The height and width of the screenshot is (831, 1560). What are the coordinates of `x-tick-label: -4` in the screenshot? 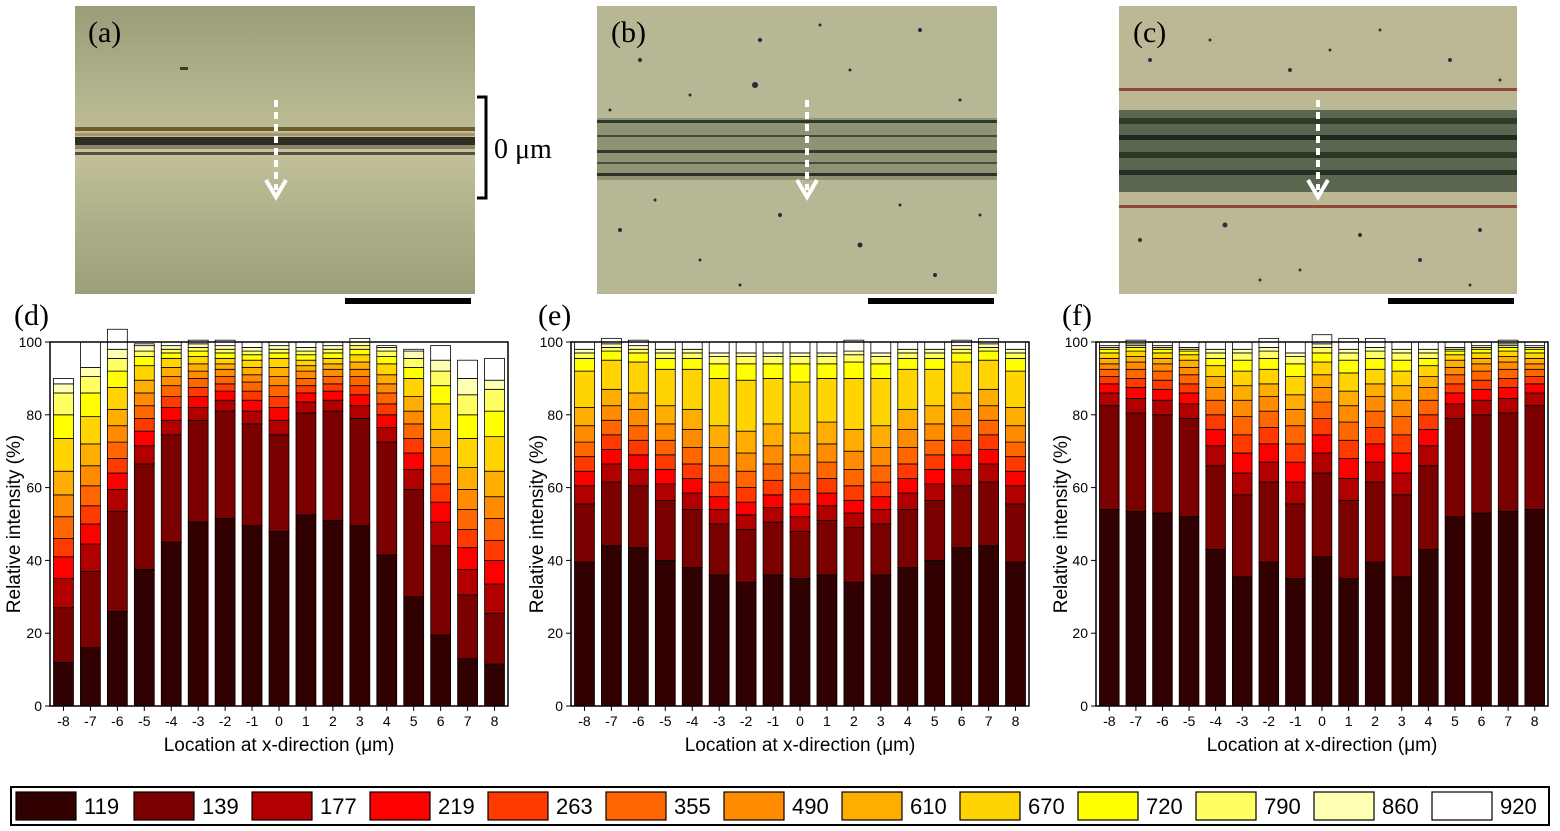 It's located at (171, 721).